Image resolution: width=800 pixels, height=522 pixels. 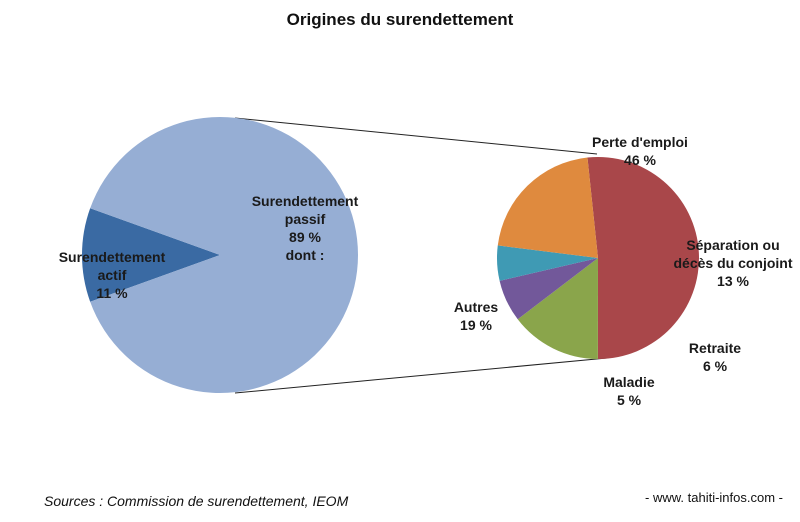 I want to click on label-retraite-line-1: 6 %, so click(x=715, y=366).